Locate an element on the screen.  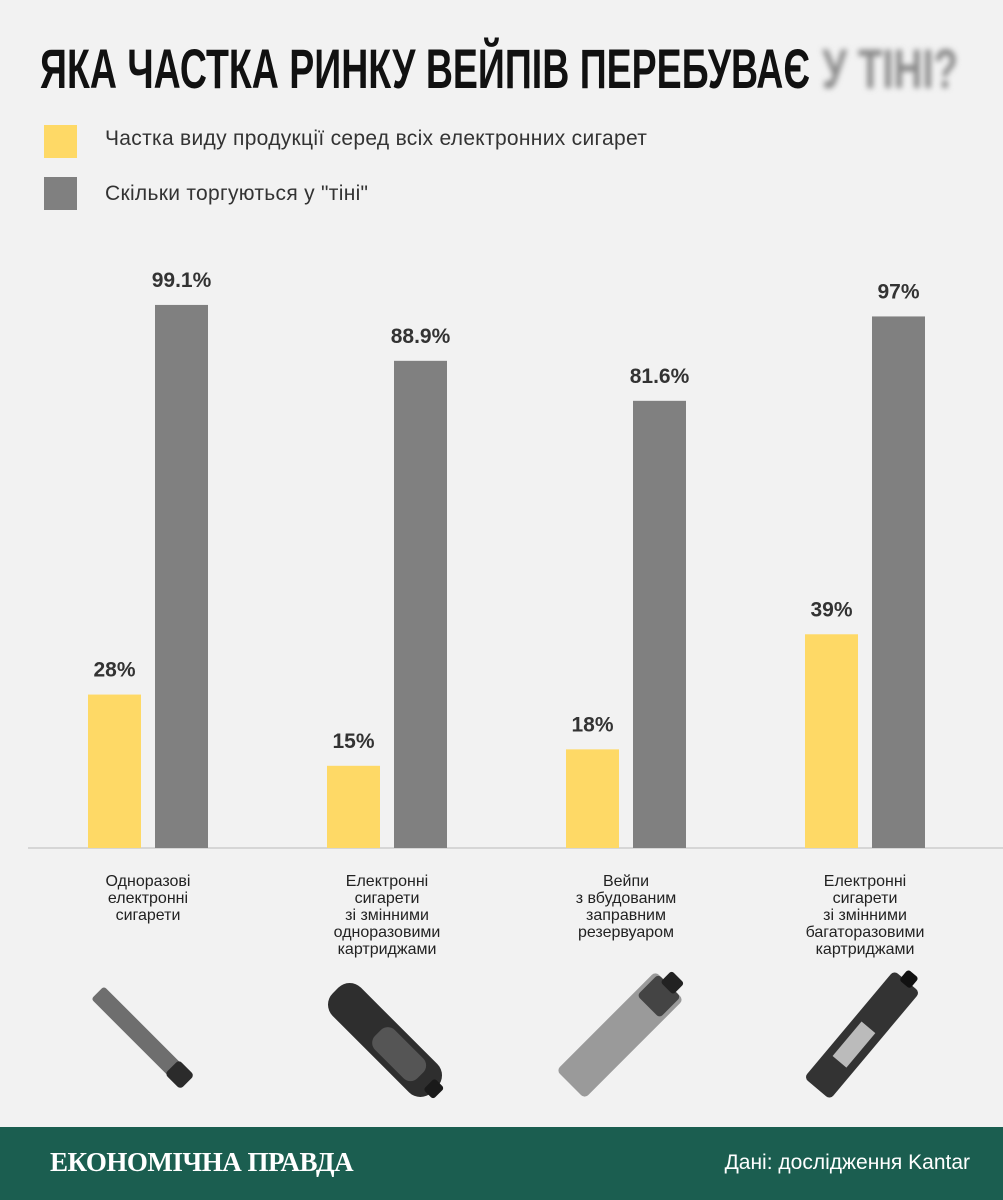
value-label: 99.1% is located at coordinates (182, 280).